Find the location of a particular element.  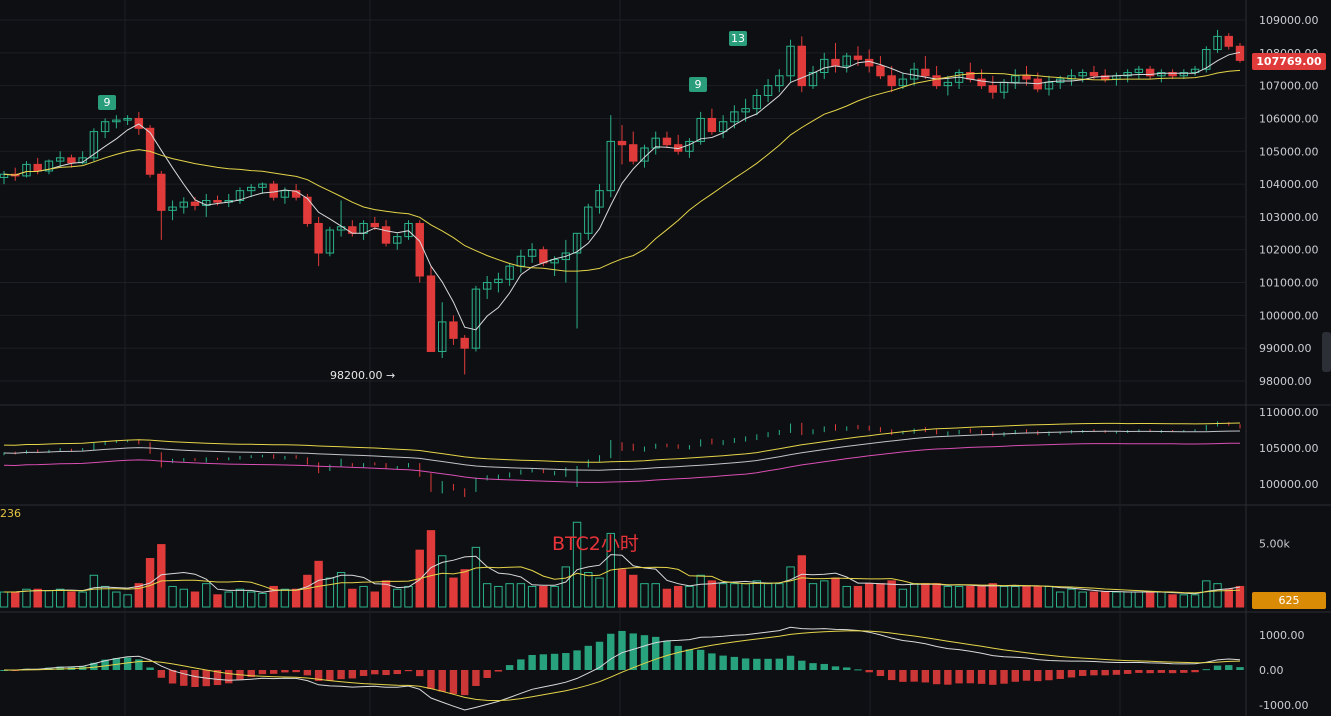

price-tick-label: 107000.00 is located at coordinates (1289, 86).